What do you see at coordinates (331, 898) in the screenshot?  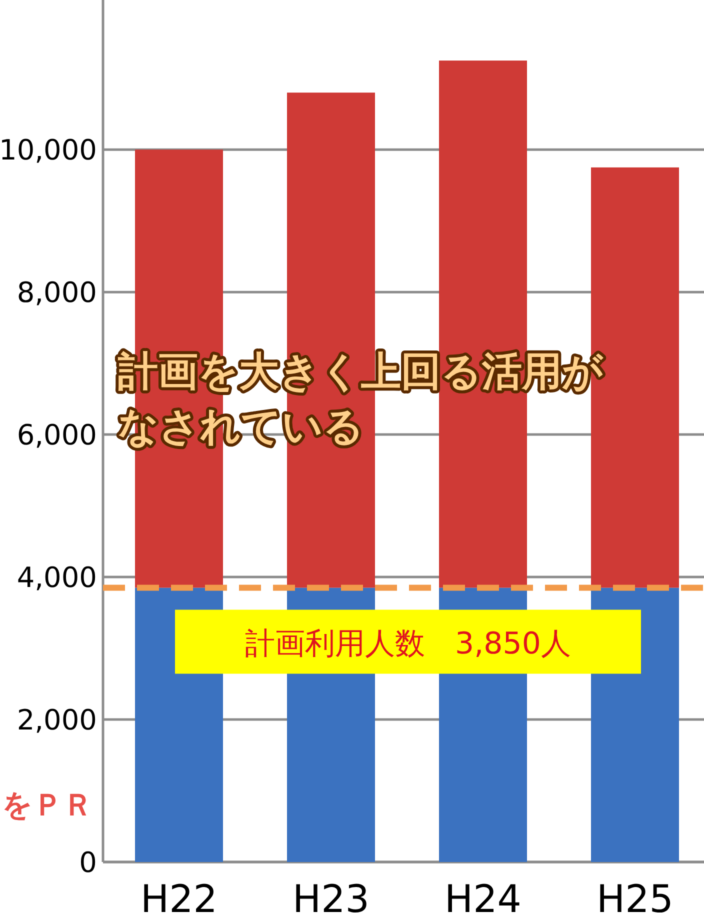 I see `x-tick-label: H23` at bounding box center [331, 898].